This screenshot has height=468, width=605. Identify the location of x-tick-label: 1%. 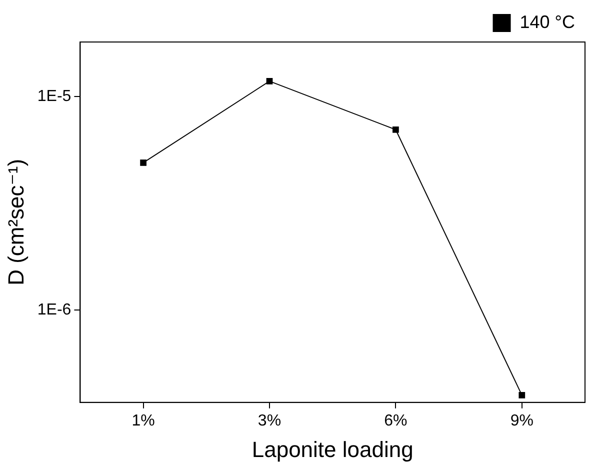
(143, 421).